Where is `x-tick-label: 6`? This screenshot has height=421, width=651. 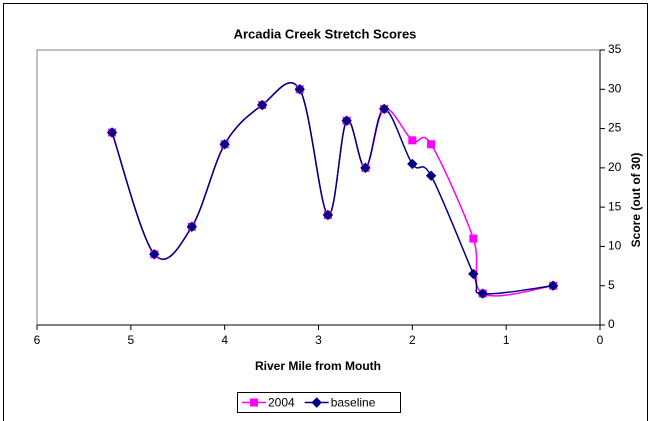 x-tick-label: 6 is located at coordinates (37, 340).